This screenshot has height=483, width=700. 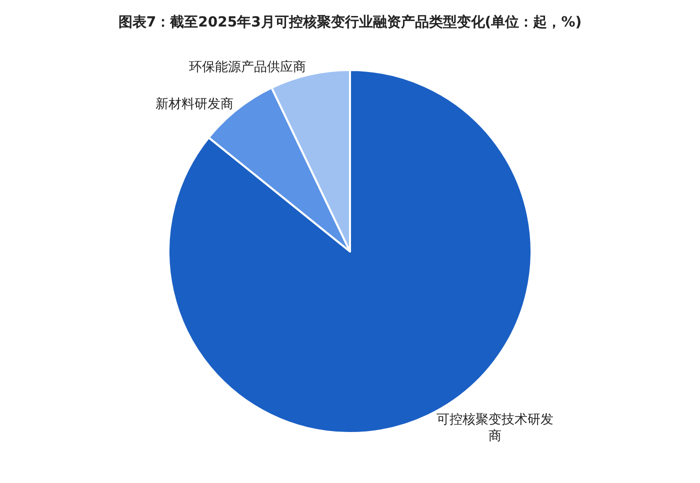 What do you see at coordinates (495, 428) in the screenshot?
I see `slice-label: 可控核聚变技术研发商` at bounding box center [495, 428].